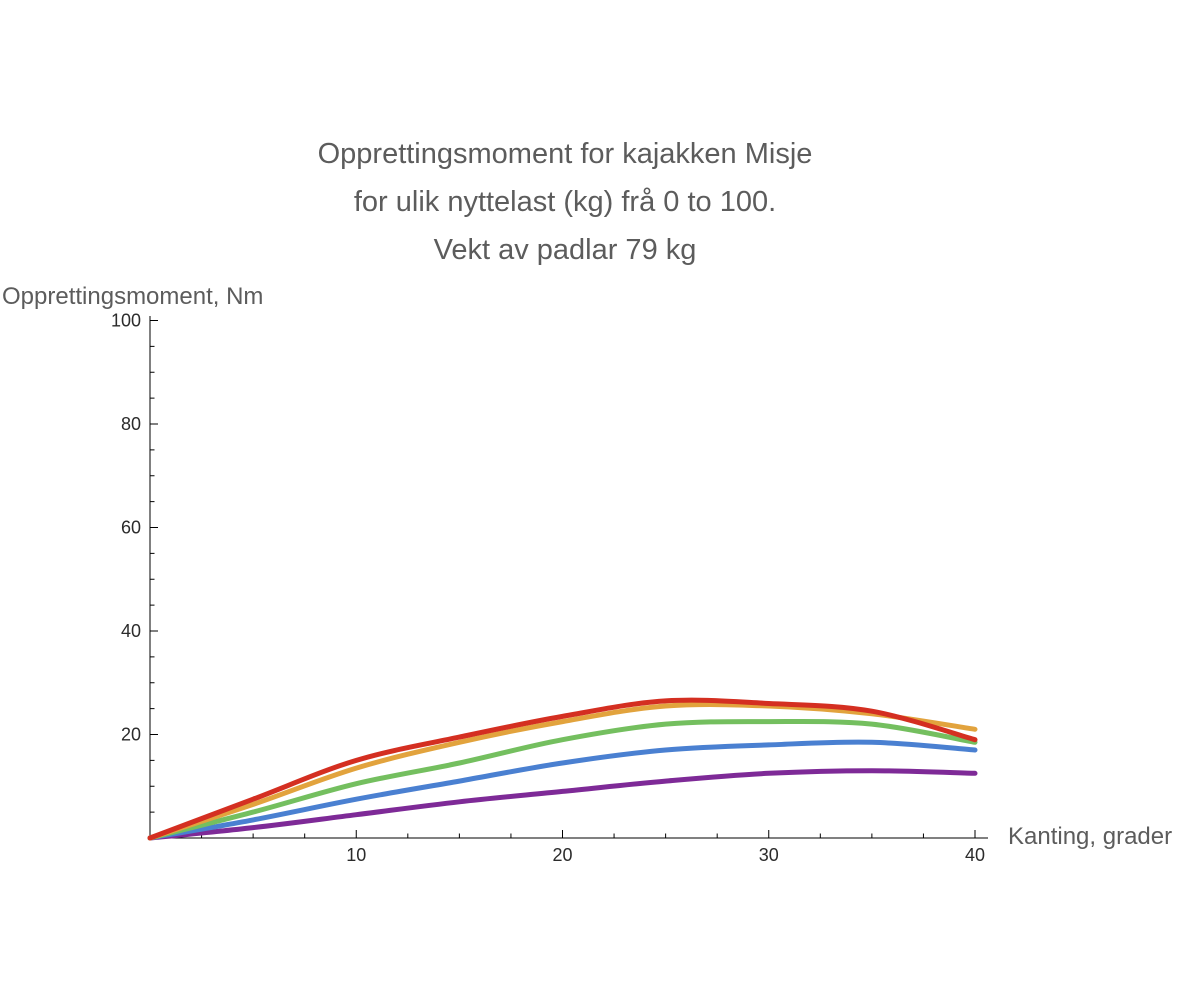  I want to click on y-tick-label: 60, so click(131, 528).